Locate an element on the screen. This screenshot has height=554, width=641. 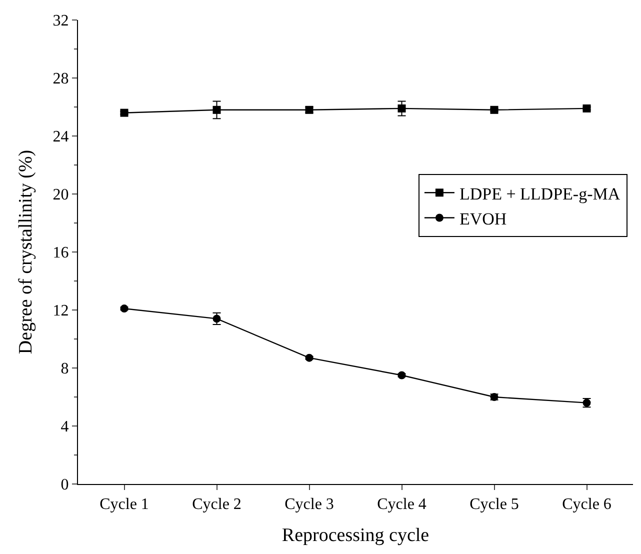
x-tick-label: Cycle 1 is located at coordinates (124, 505).